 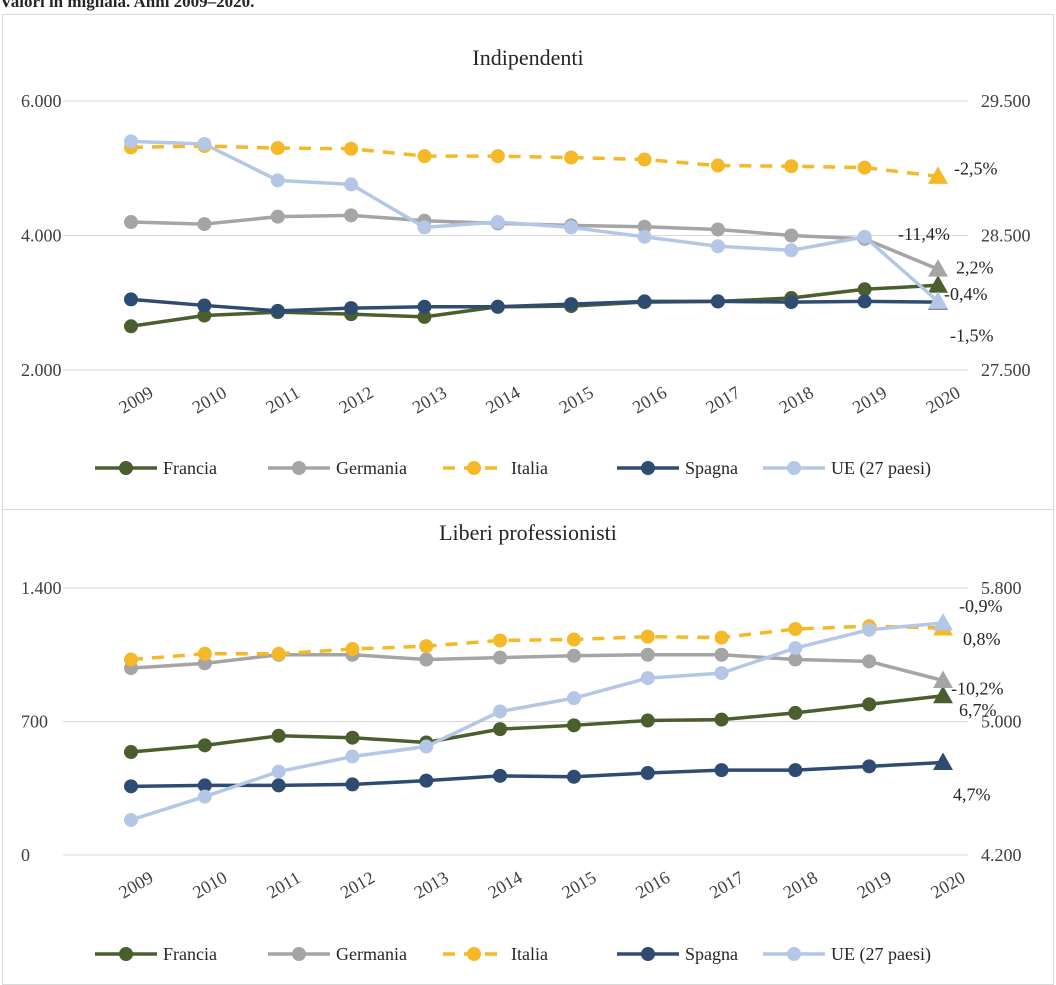 I want to click on end-label-italia: -0,9%, so click(x=981, y=606).